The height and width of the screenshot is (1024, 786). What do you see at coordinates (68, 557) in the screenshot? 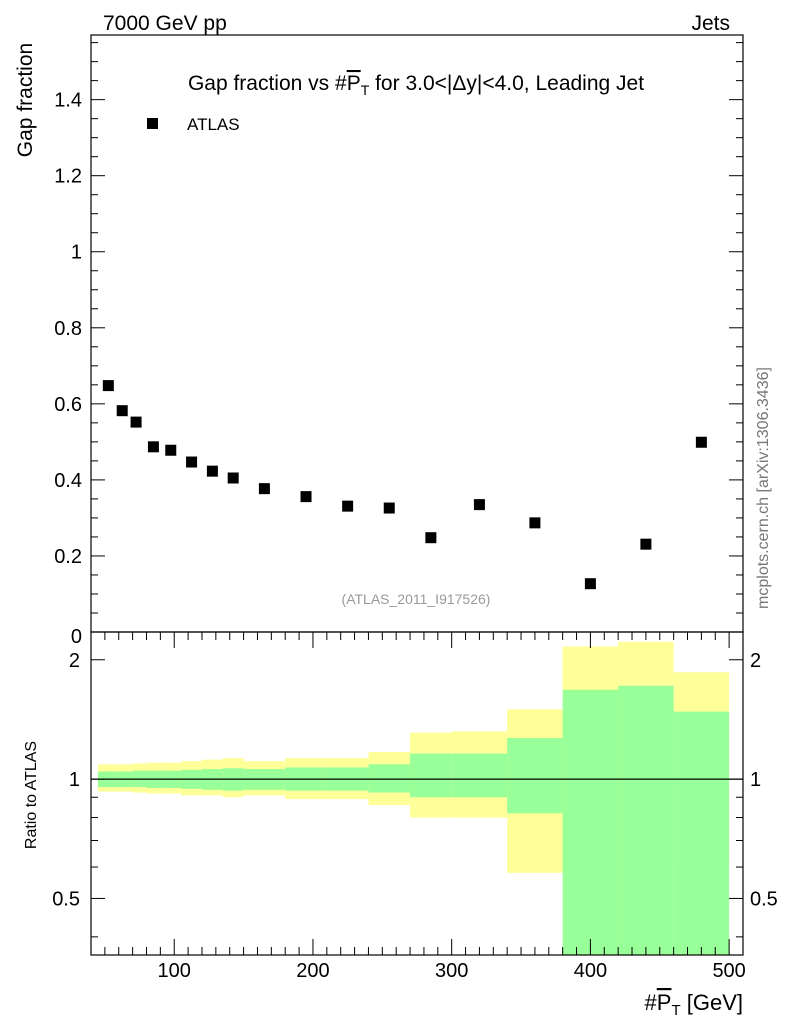
I see `y-tick-label: 0.2` at bounding box center [68, 557].